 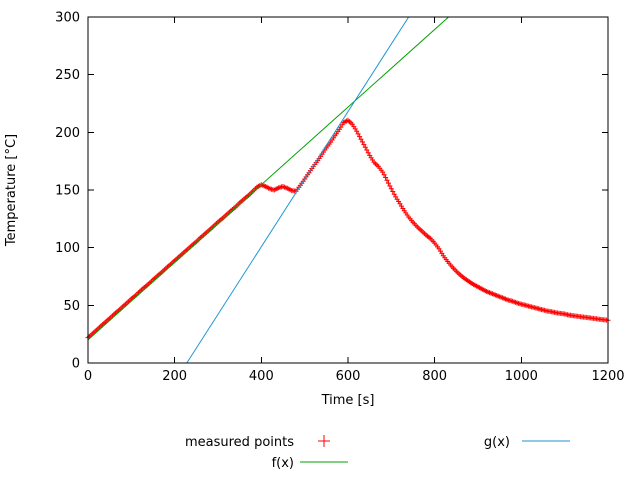 I want to click on y-tick-label: 250, so click(x=67, y=75).